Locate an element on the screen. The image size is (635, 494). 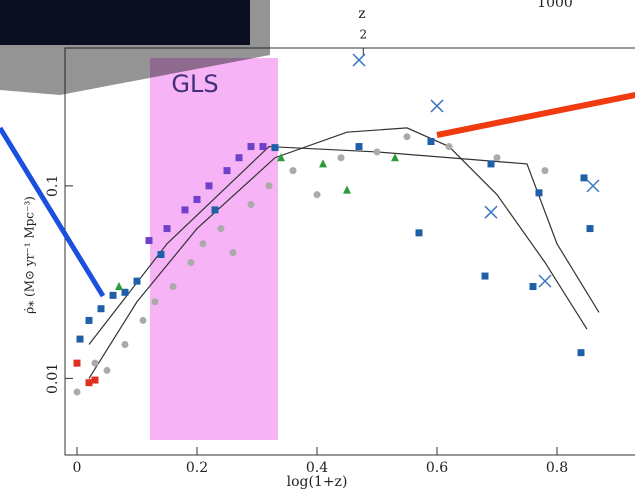
star-image is located at coordinates (125, 22).